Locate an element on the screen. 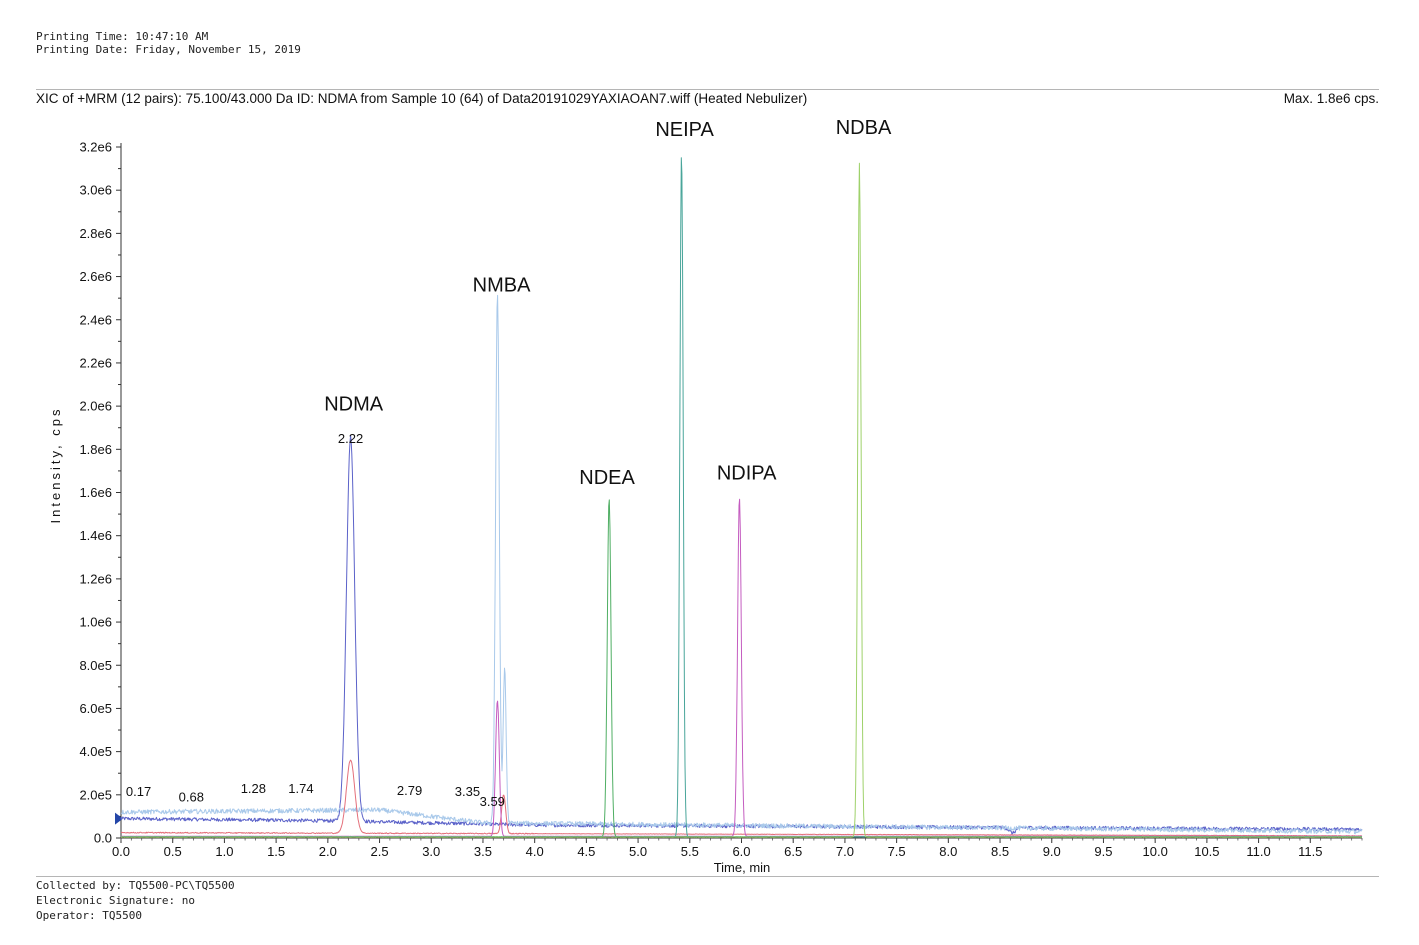 This screenshot has height=945, width=1419. compound-annotation: NMBA is located at coordinates (502, 286).